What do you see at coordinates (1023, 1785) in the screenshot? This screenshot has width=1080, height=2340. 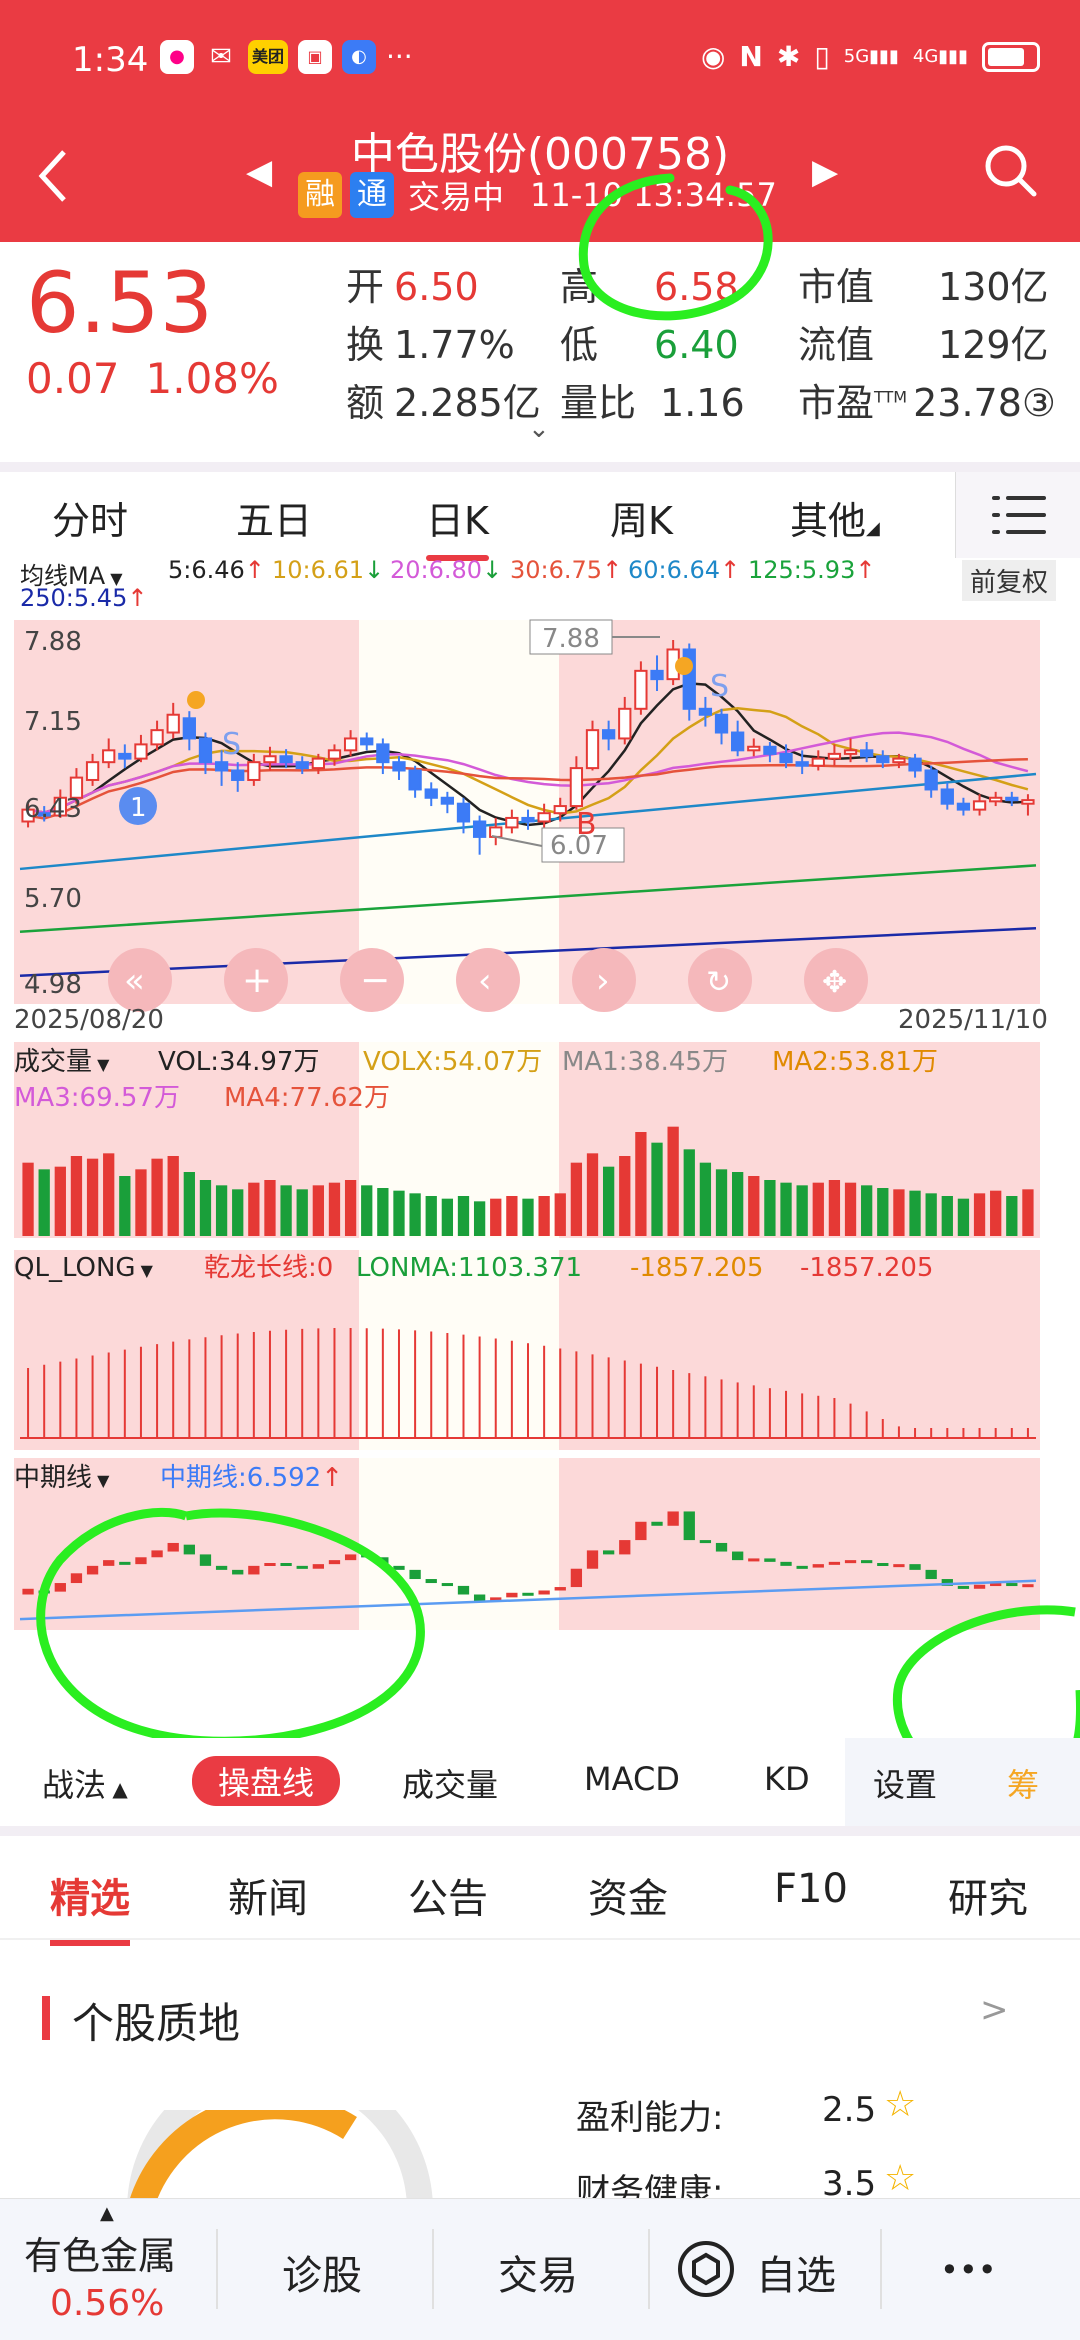 I see `indicator-chip: 筹` at bounding box center [1023, 1785].